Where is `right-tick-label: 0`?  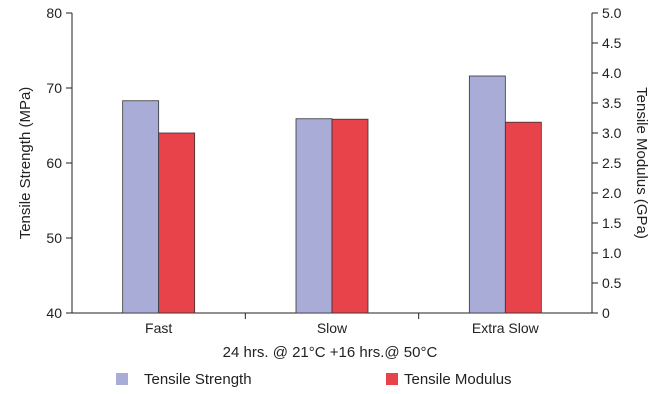 right-tick-label: 0 is located at coordinates (606, 313).